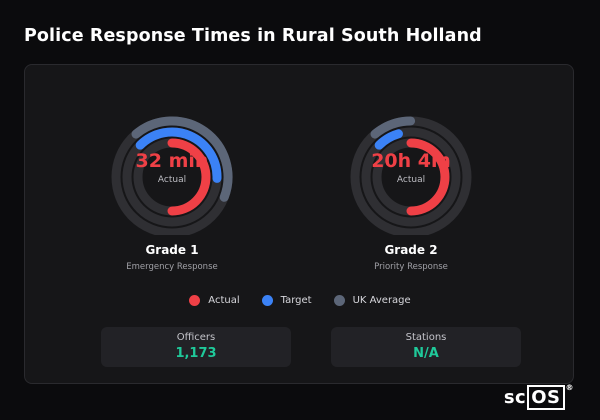 The height and width of the screenshot is (420, 600). I want to click on legend-item-uk-average: UK Average, so click(372, 300).